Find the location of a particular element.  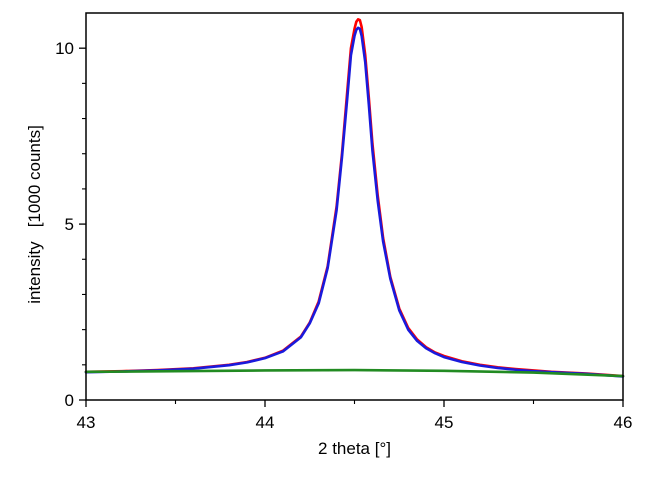

x-tick-label: 46 is located at coordinates (623, 422).